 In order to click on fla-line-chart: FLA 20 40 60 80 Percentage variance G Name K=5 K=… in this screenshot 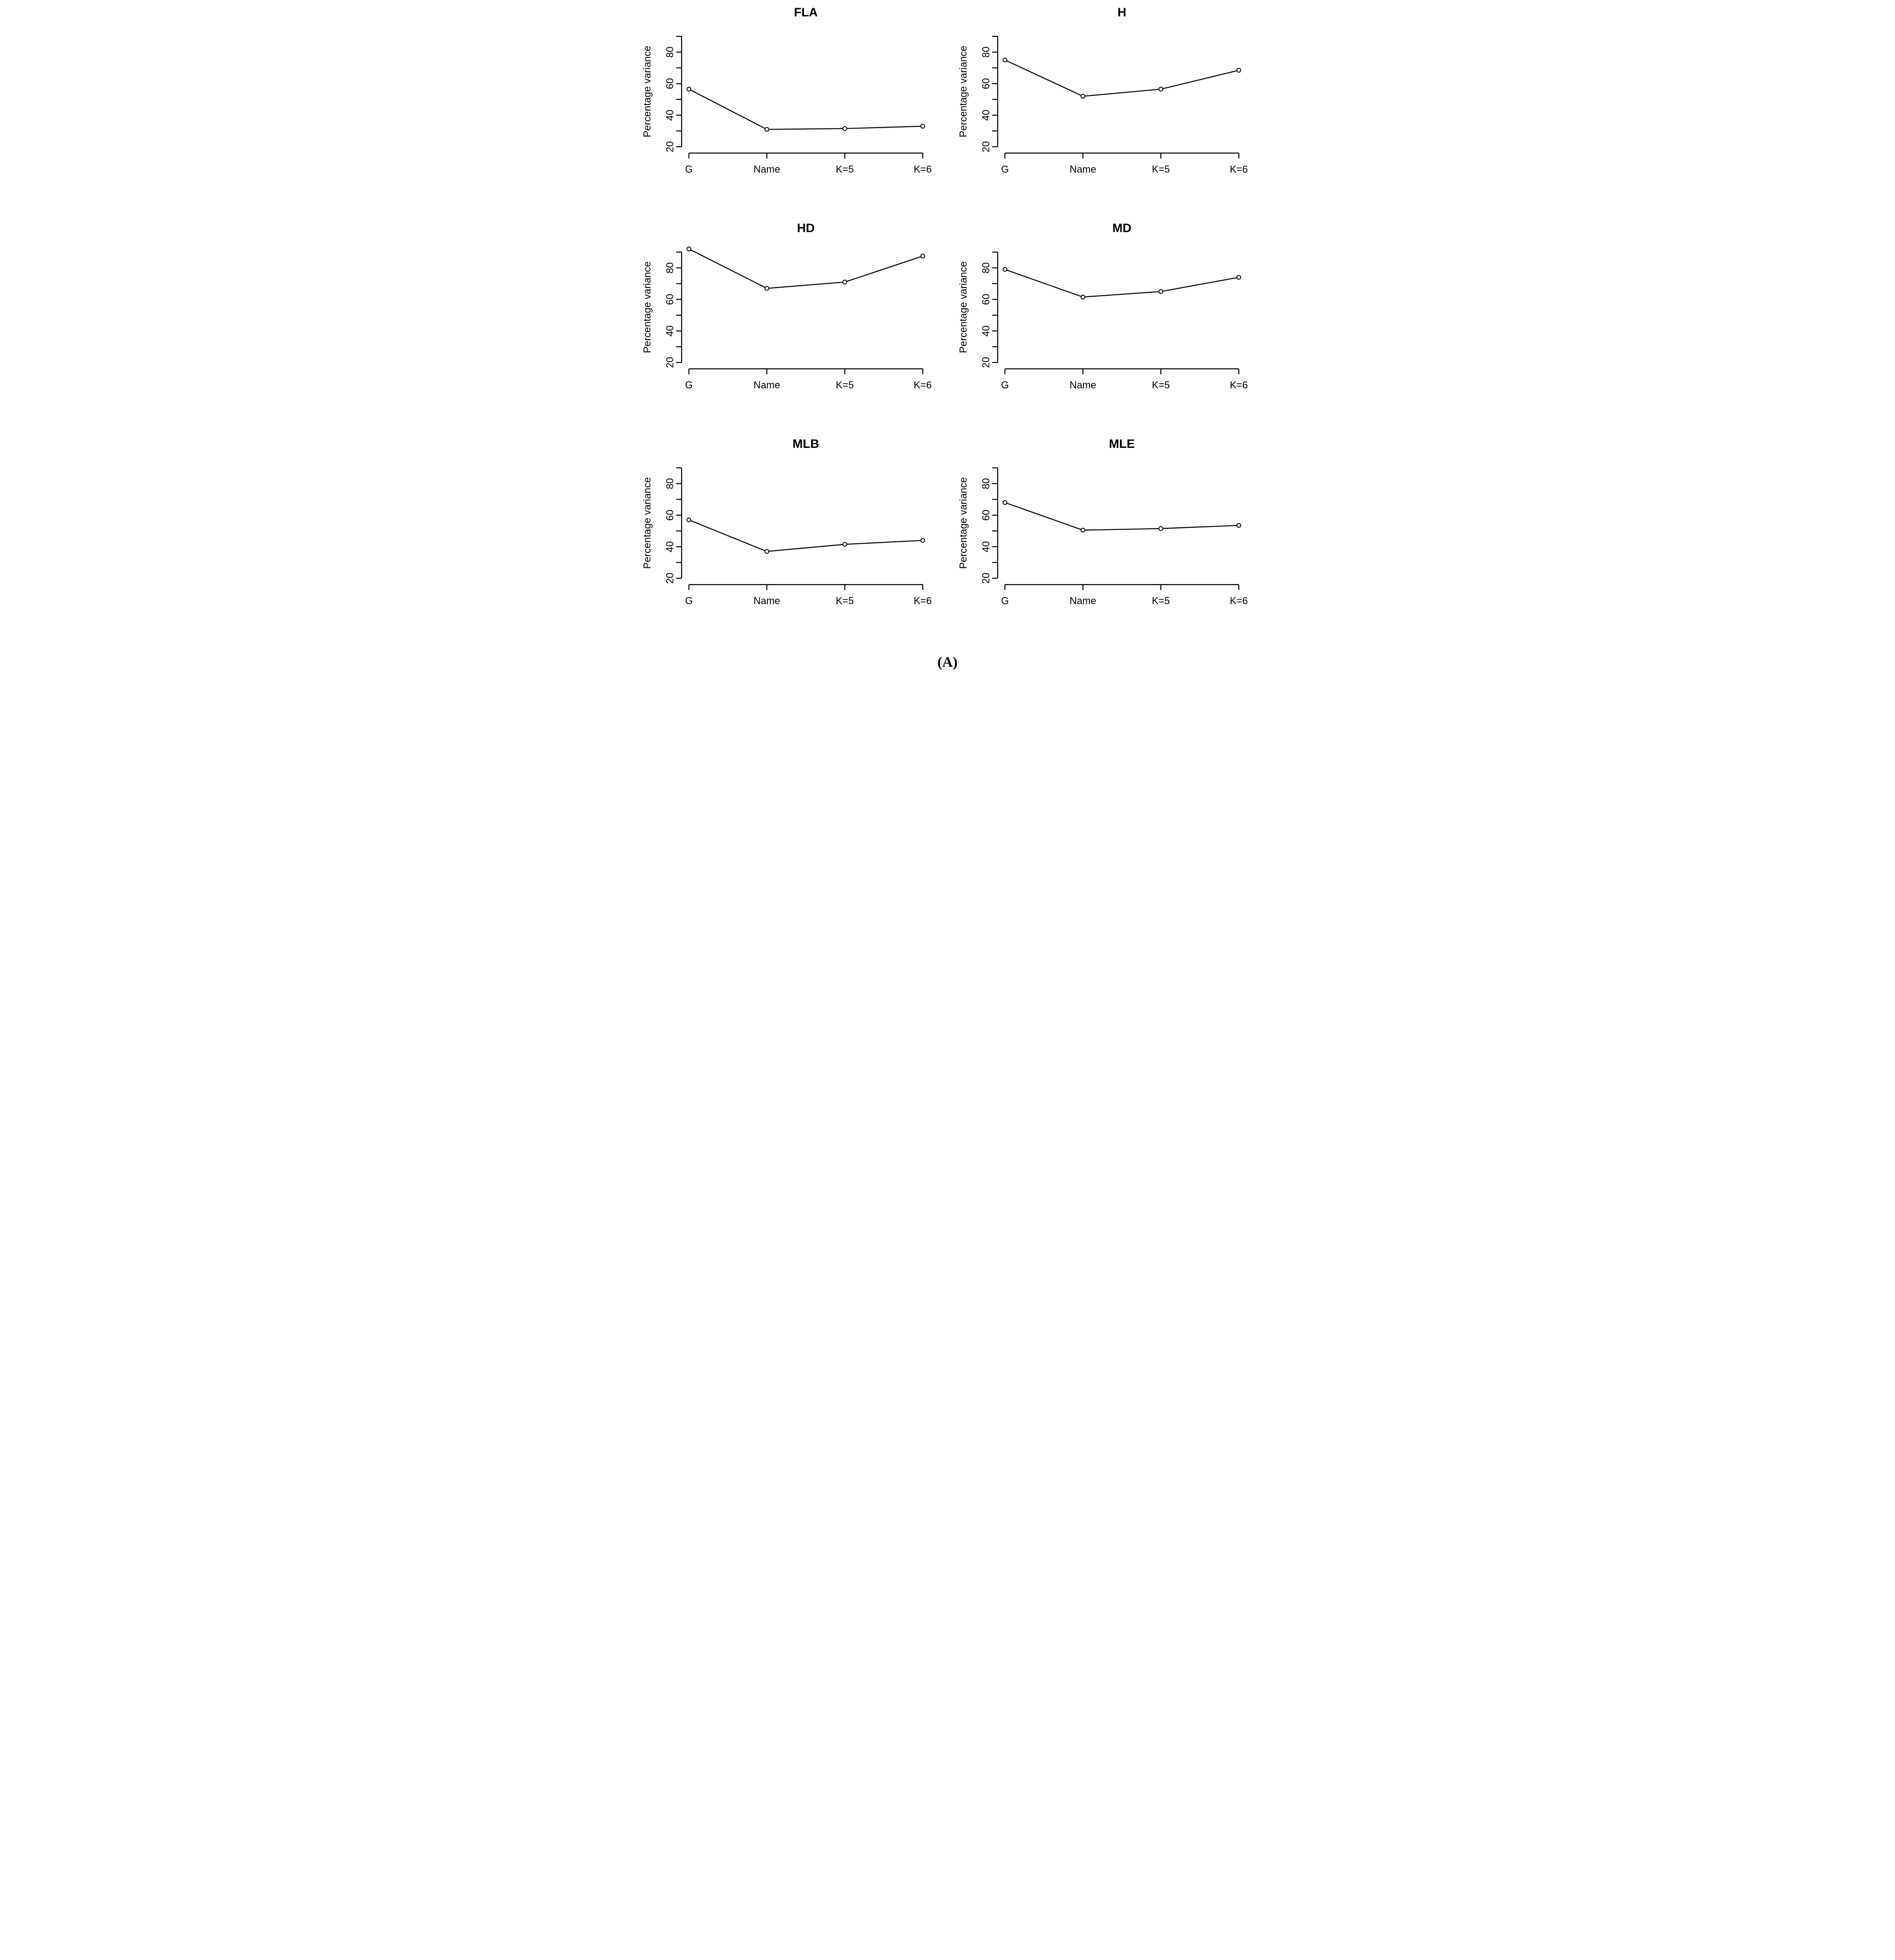, I will do `click(786, 90)`.